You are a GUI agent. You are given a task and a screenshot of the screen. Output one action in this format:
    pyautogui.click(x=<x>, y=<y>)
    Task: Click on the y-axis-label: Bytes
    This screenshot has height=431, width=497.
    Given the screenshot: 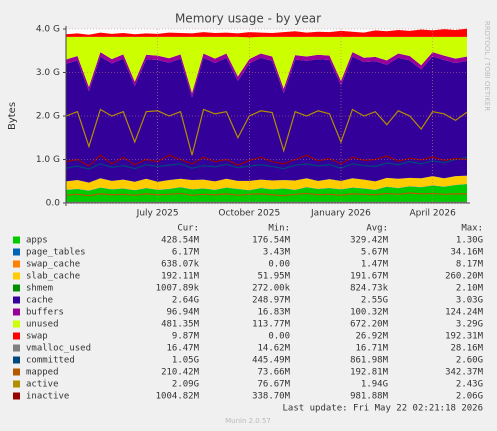 What is the action you would take?
    pyautogui.click(x=12, y=116)
    